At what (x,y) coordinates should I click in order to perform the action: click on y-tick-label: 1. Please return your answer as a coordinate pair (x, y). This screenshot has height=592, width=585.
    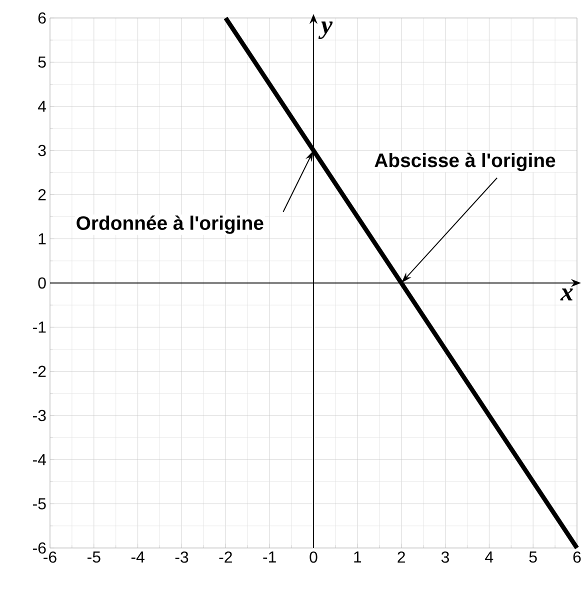
    Looking at the image, I should click on (42, 238).